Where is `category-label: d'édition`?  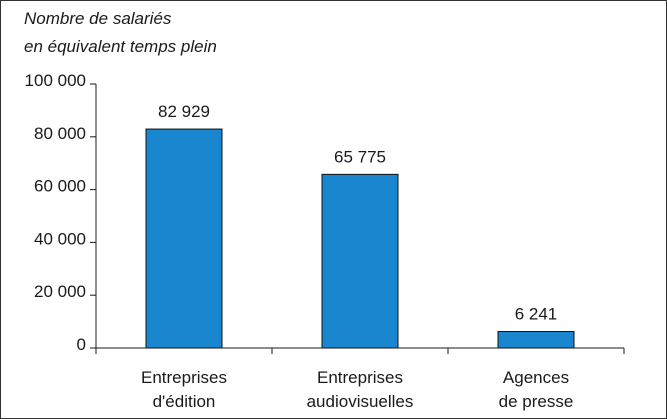
category-label: d'édition is located at coordinates (184, 401).